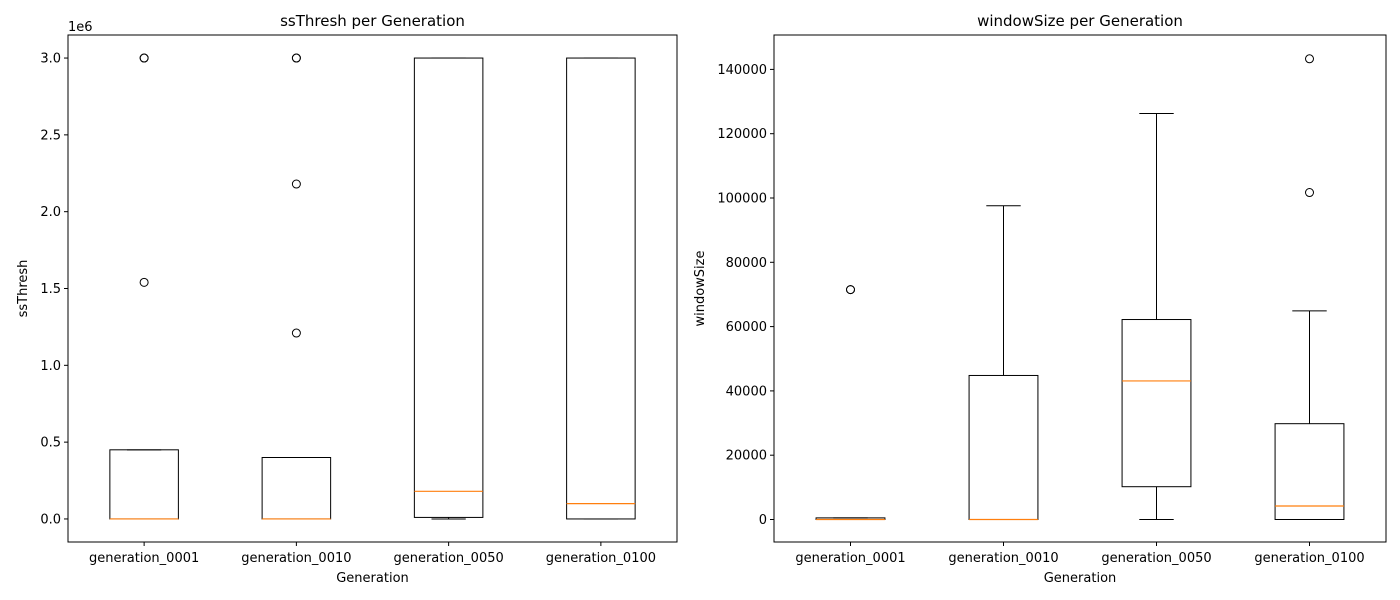  Describe the element at coordinates (1003, 558) in the screenshot. I see `windowsize-x-tick-label: generation_0010` at that location.